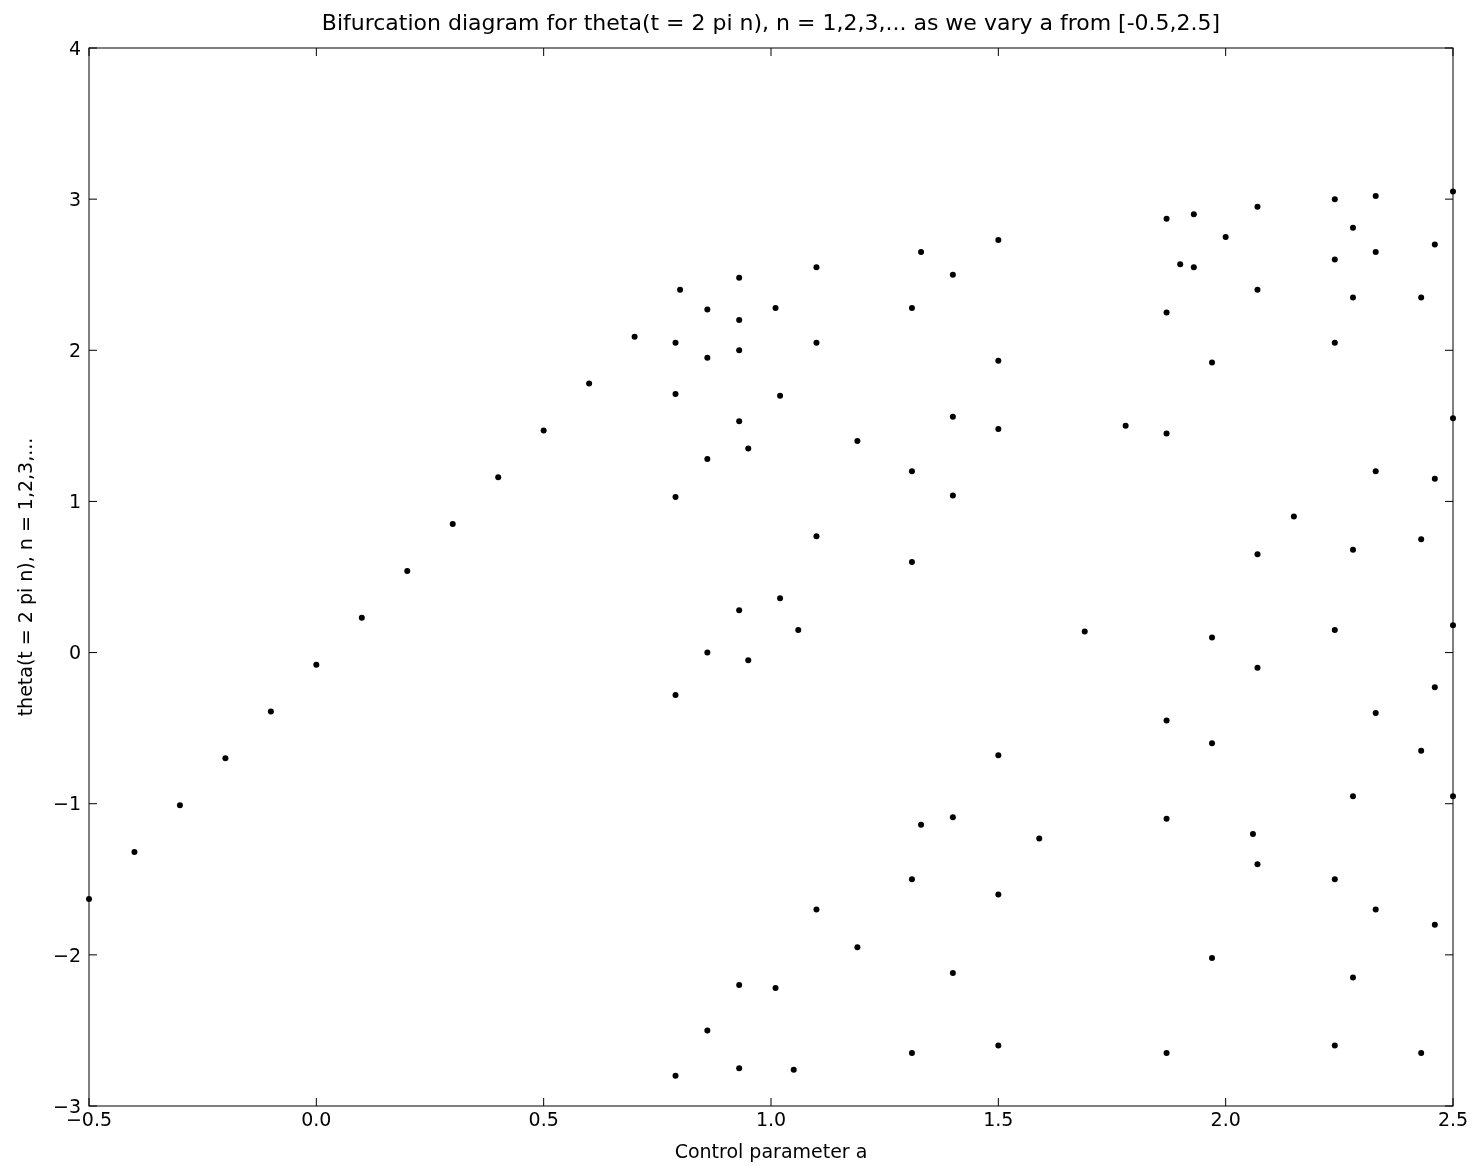  Describe the element at coordinates (771, 1119) in the screenshot. I see `x-tick-label: 1.0` at that location.